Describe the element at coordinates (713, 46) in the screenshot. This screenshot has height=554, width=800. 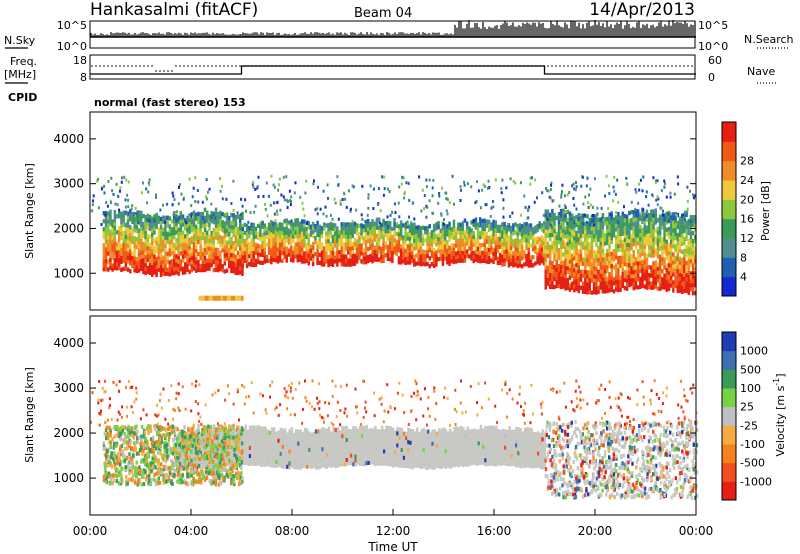
I see `nsearch-tick-bottom: 10^0` at that location.